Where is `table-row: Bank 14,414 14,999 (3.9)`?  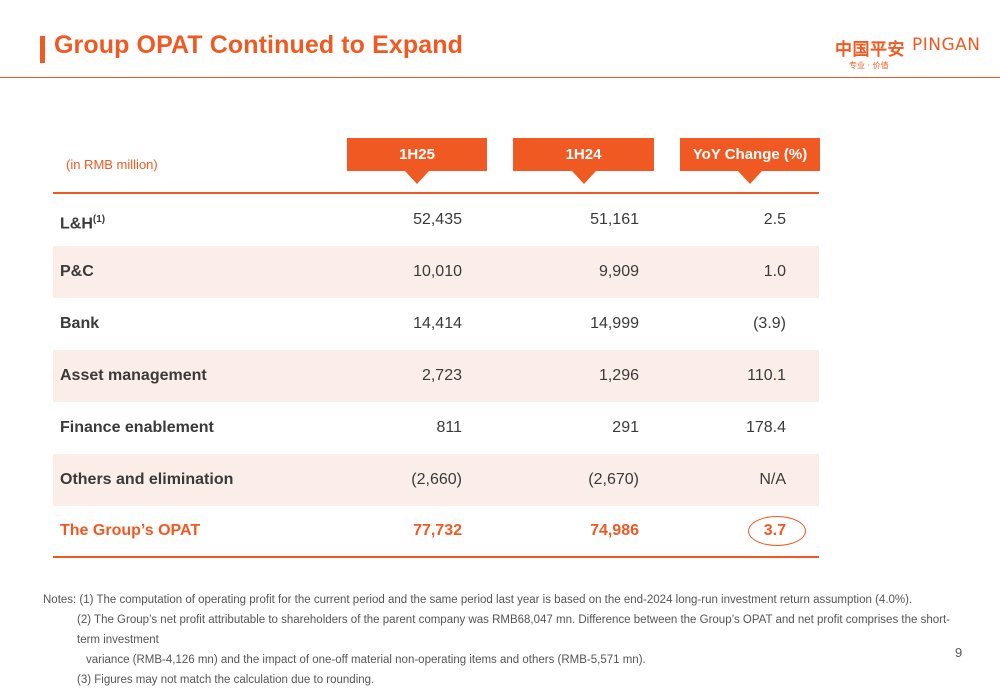 table-row: Bank 14,414 14,999 (3.9) is located at coordinates (436, 324).